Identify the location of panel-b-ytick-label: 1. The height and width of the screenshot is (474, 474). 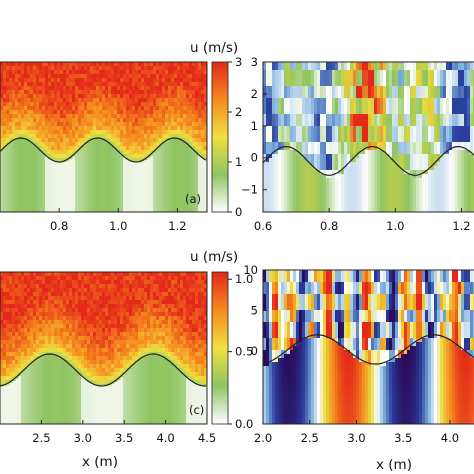
(254, 126).